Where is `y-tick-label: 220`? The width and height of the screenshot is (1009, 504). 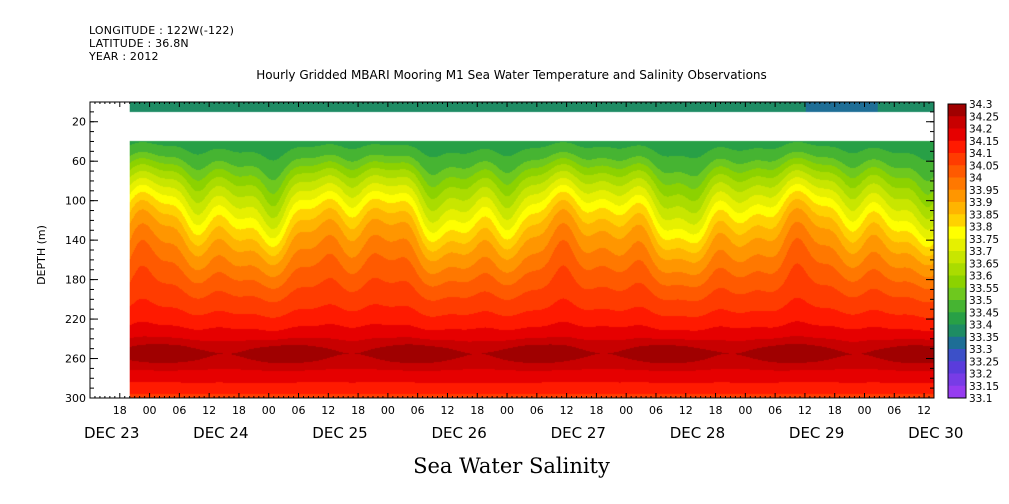
y-tick-label: 220 is located at coordinates (75, 319).